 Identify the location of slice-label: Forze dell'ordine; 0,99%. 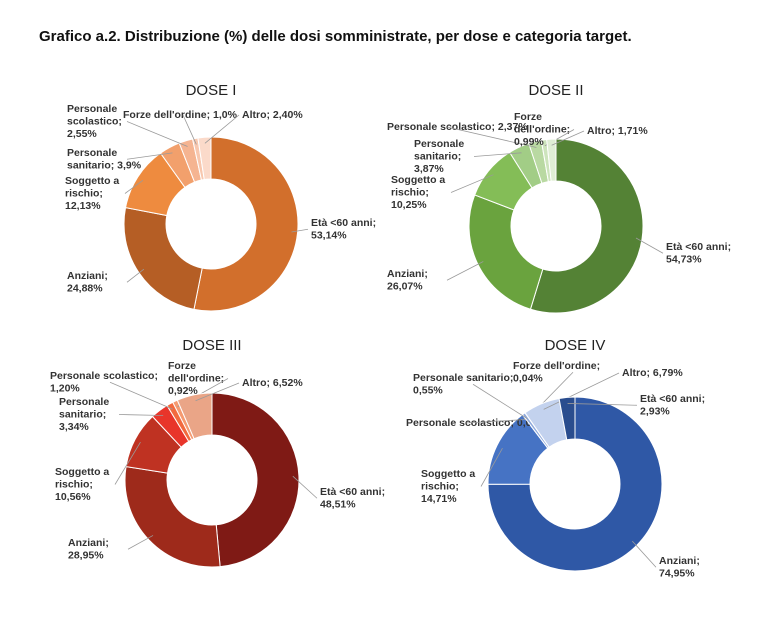
(542, 129).